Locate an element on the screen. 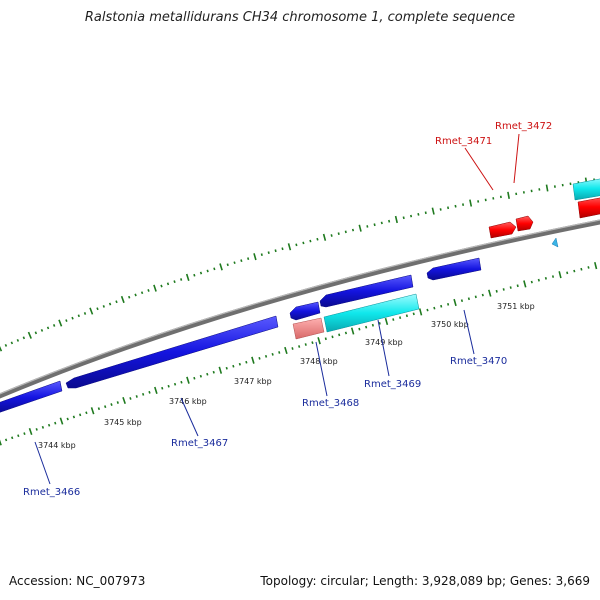 The height and width of the screenshot is (600, 600). position-marker-icon is located at coordinates (555, 242).